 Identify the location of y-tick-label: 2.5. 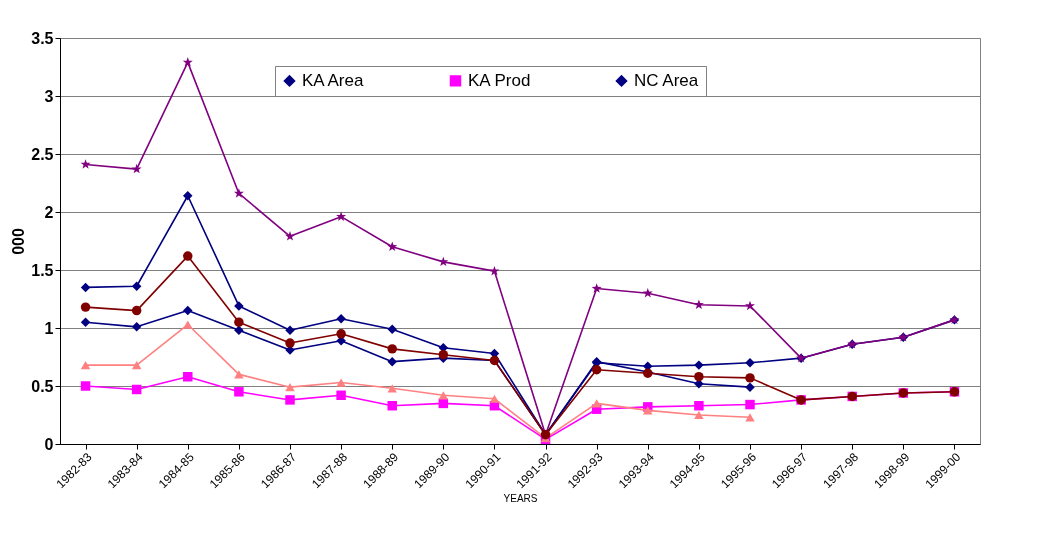
(42, 154).